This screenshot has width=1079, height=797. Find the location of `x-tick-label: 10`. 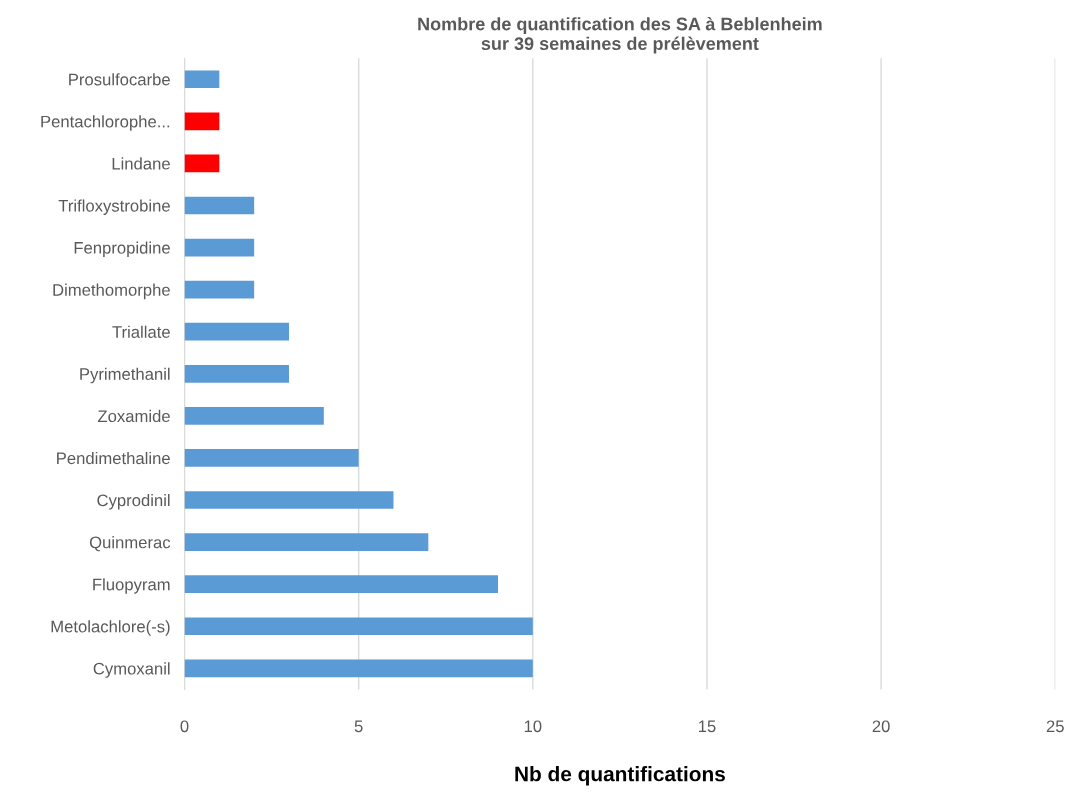

x-tick-label: 10 is located at coordinates (533, 726).